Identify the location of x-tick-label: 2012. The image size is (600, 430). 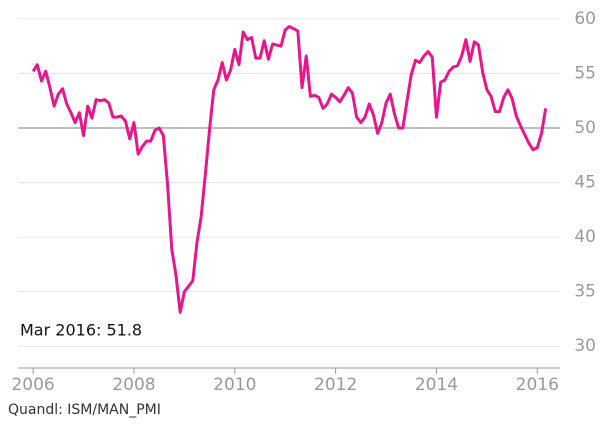
(335, 385).